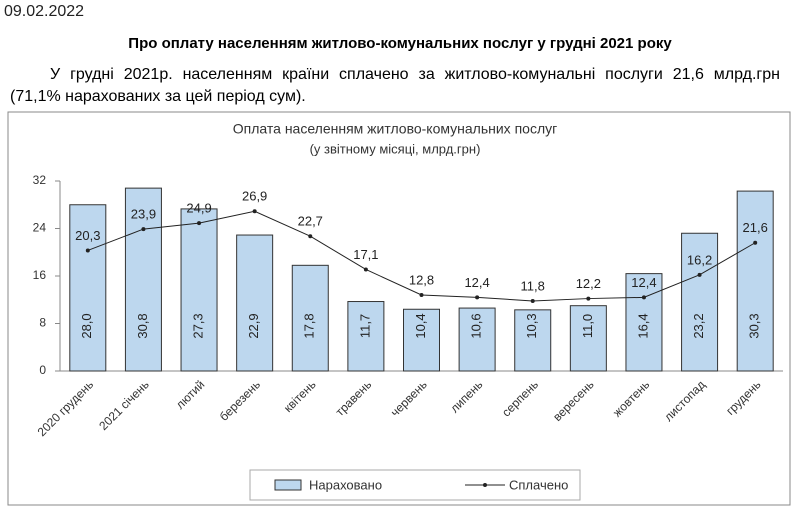  Describe the element at coordinates (44, 11) in the screenshot. I see `date: 09.02.2022` at that location.